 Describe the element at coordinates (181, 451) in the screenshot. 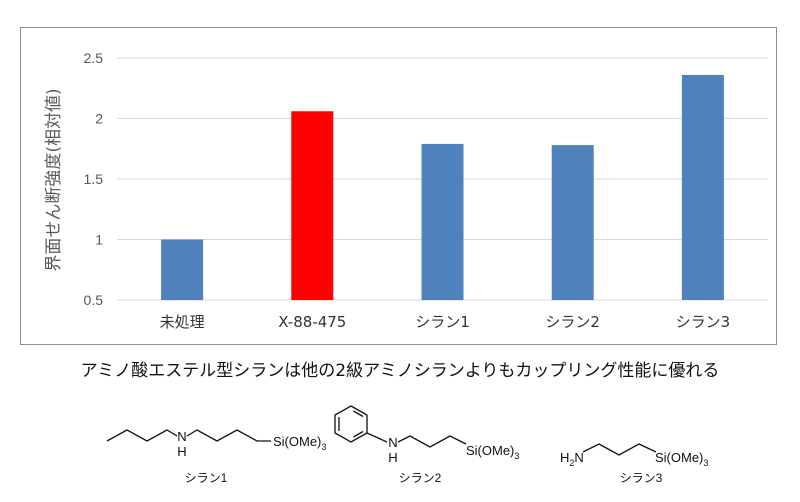

I see `structure-silane1-amine-h: H` at that location.